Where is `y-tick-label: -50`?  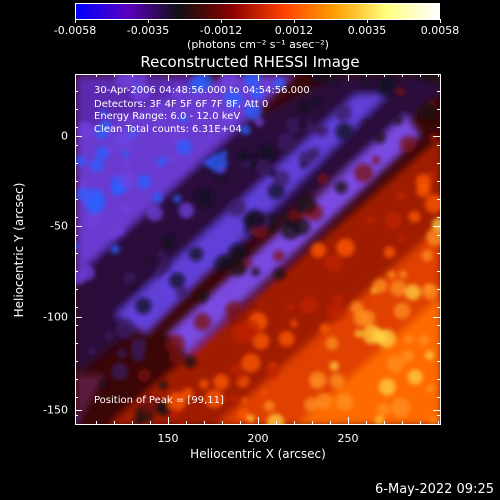
y-tick-label: -50 is located at coordinates (59, 226).